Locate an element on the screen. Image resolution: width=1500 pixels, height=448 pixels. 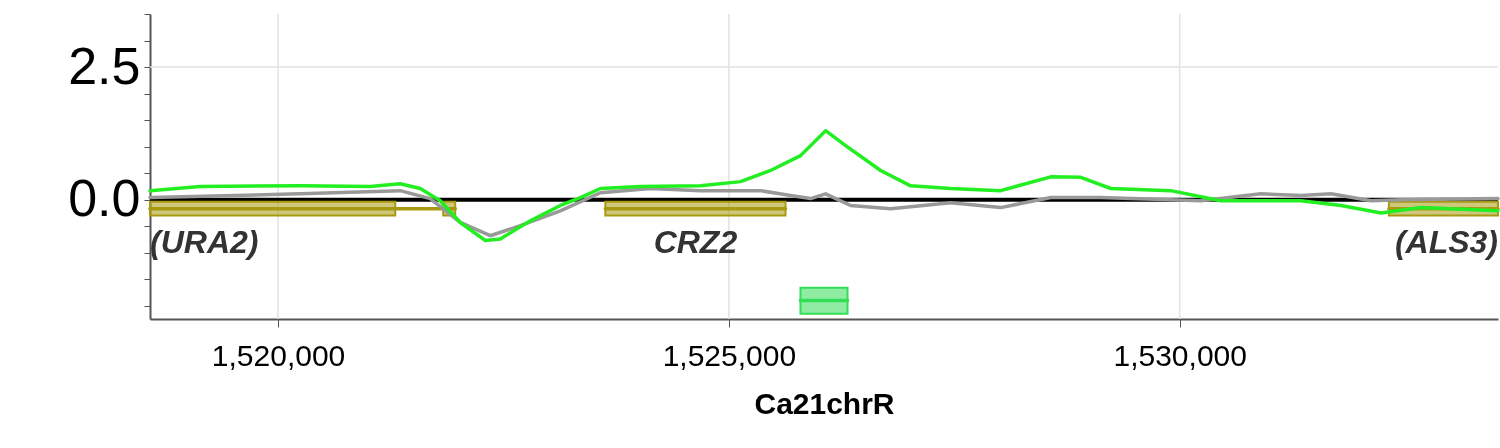
x-tick-label: 1,530,000 is located at coordinates (1180, 355).